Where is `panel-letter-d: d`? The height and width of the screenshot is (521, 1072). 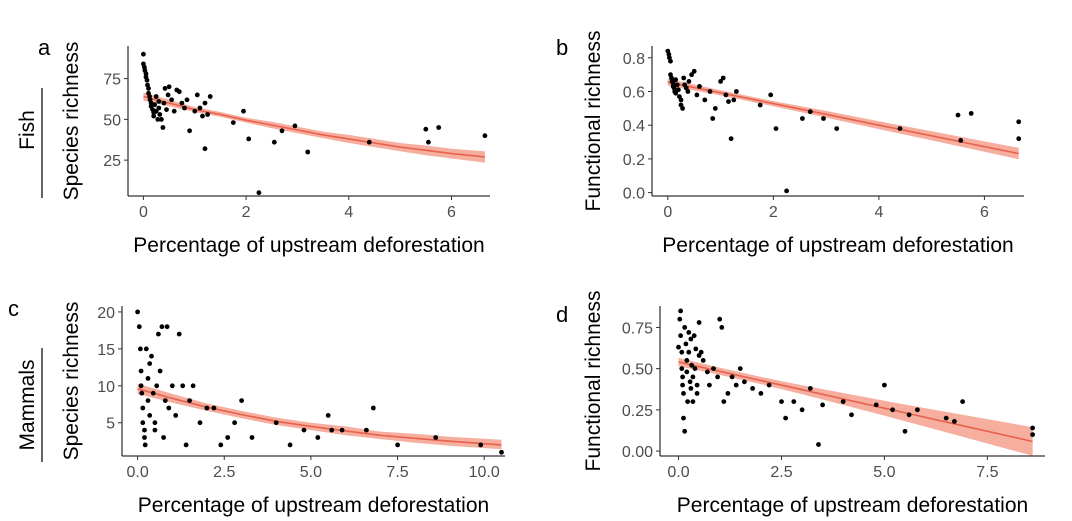
panel-letter-d: d is located at coordinates (562, 314).